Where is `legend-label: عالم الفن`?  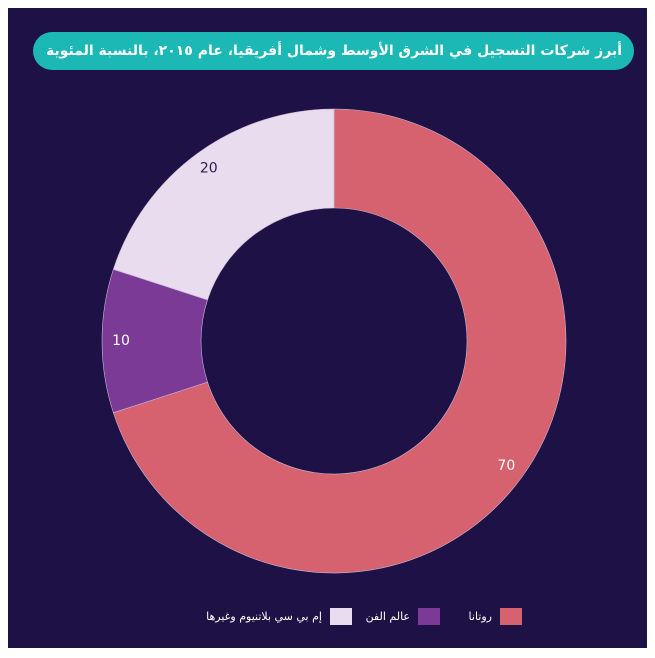
legend-label: عالم الفن is located at coordinates (388, 616).